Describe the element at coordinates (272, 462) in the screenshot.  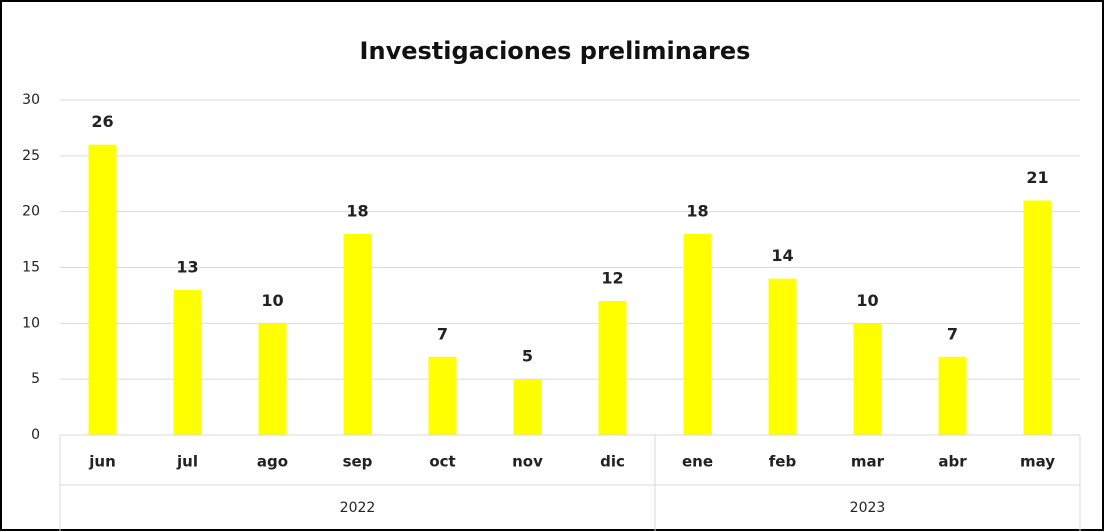
I see `x-tick-label: ago` at that location.